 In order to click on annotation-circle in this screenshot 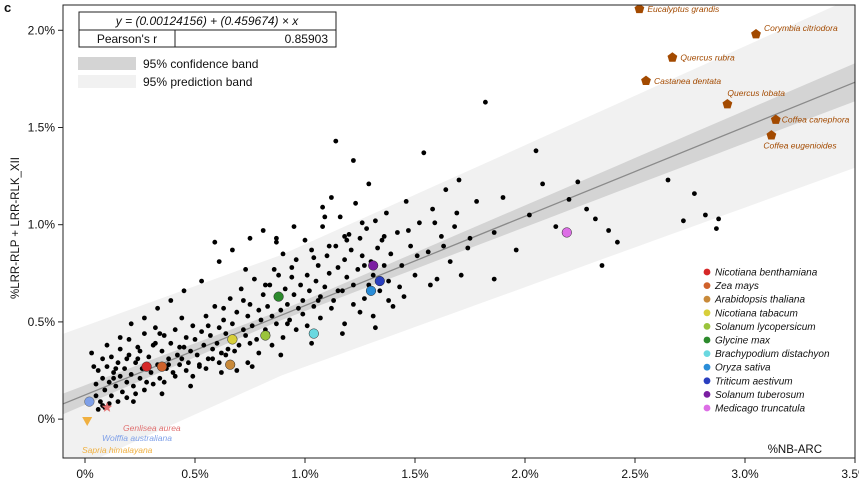, I will do `click(89, 401)`.